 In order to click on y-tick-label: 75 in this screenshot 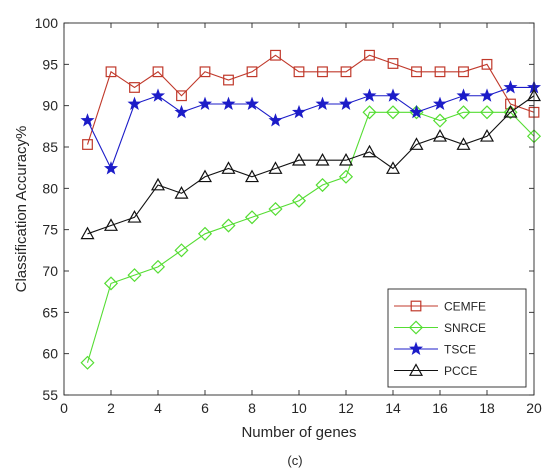, I will do `click(50, 230)`.